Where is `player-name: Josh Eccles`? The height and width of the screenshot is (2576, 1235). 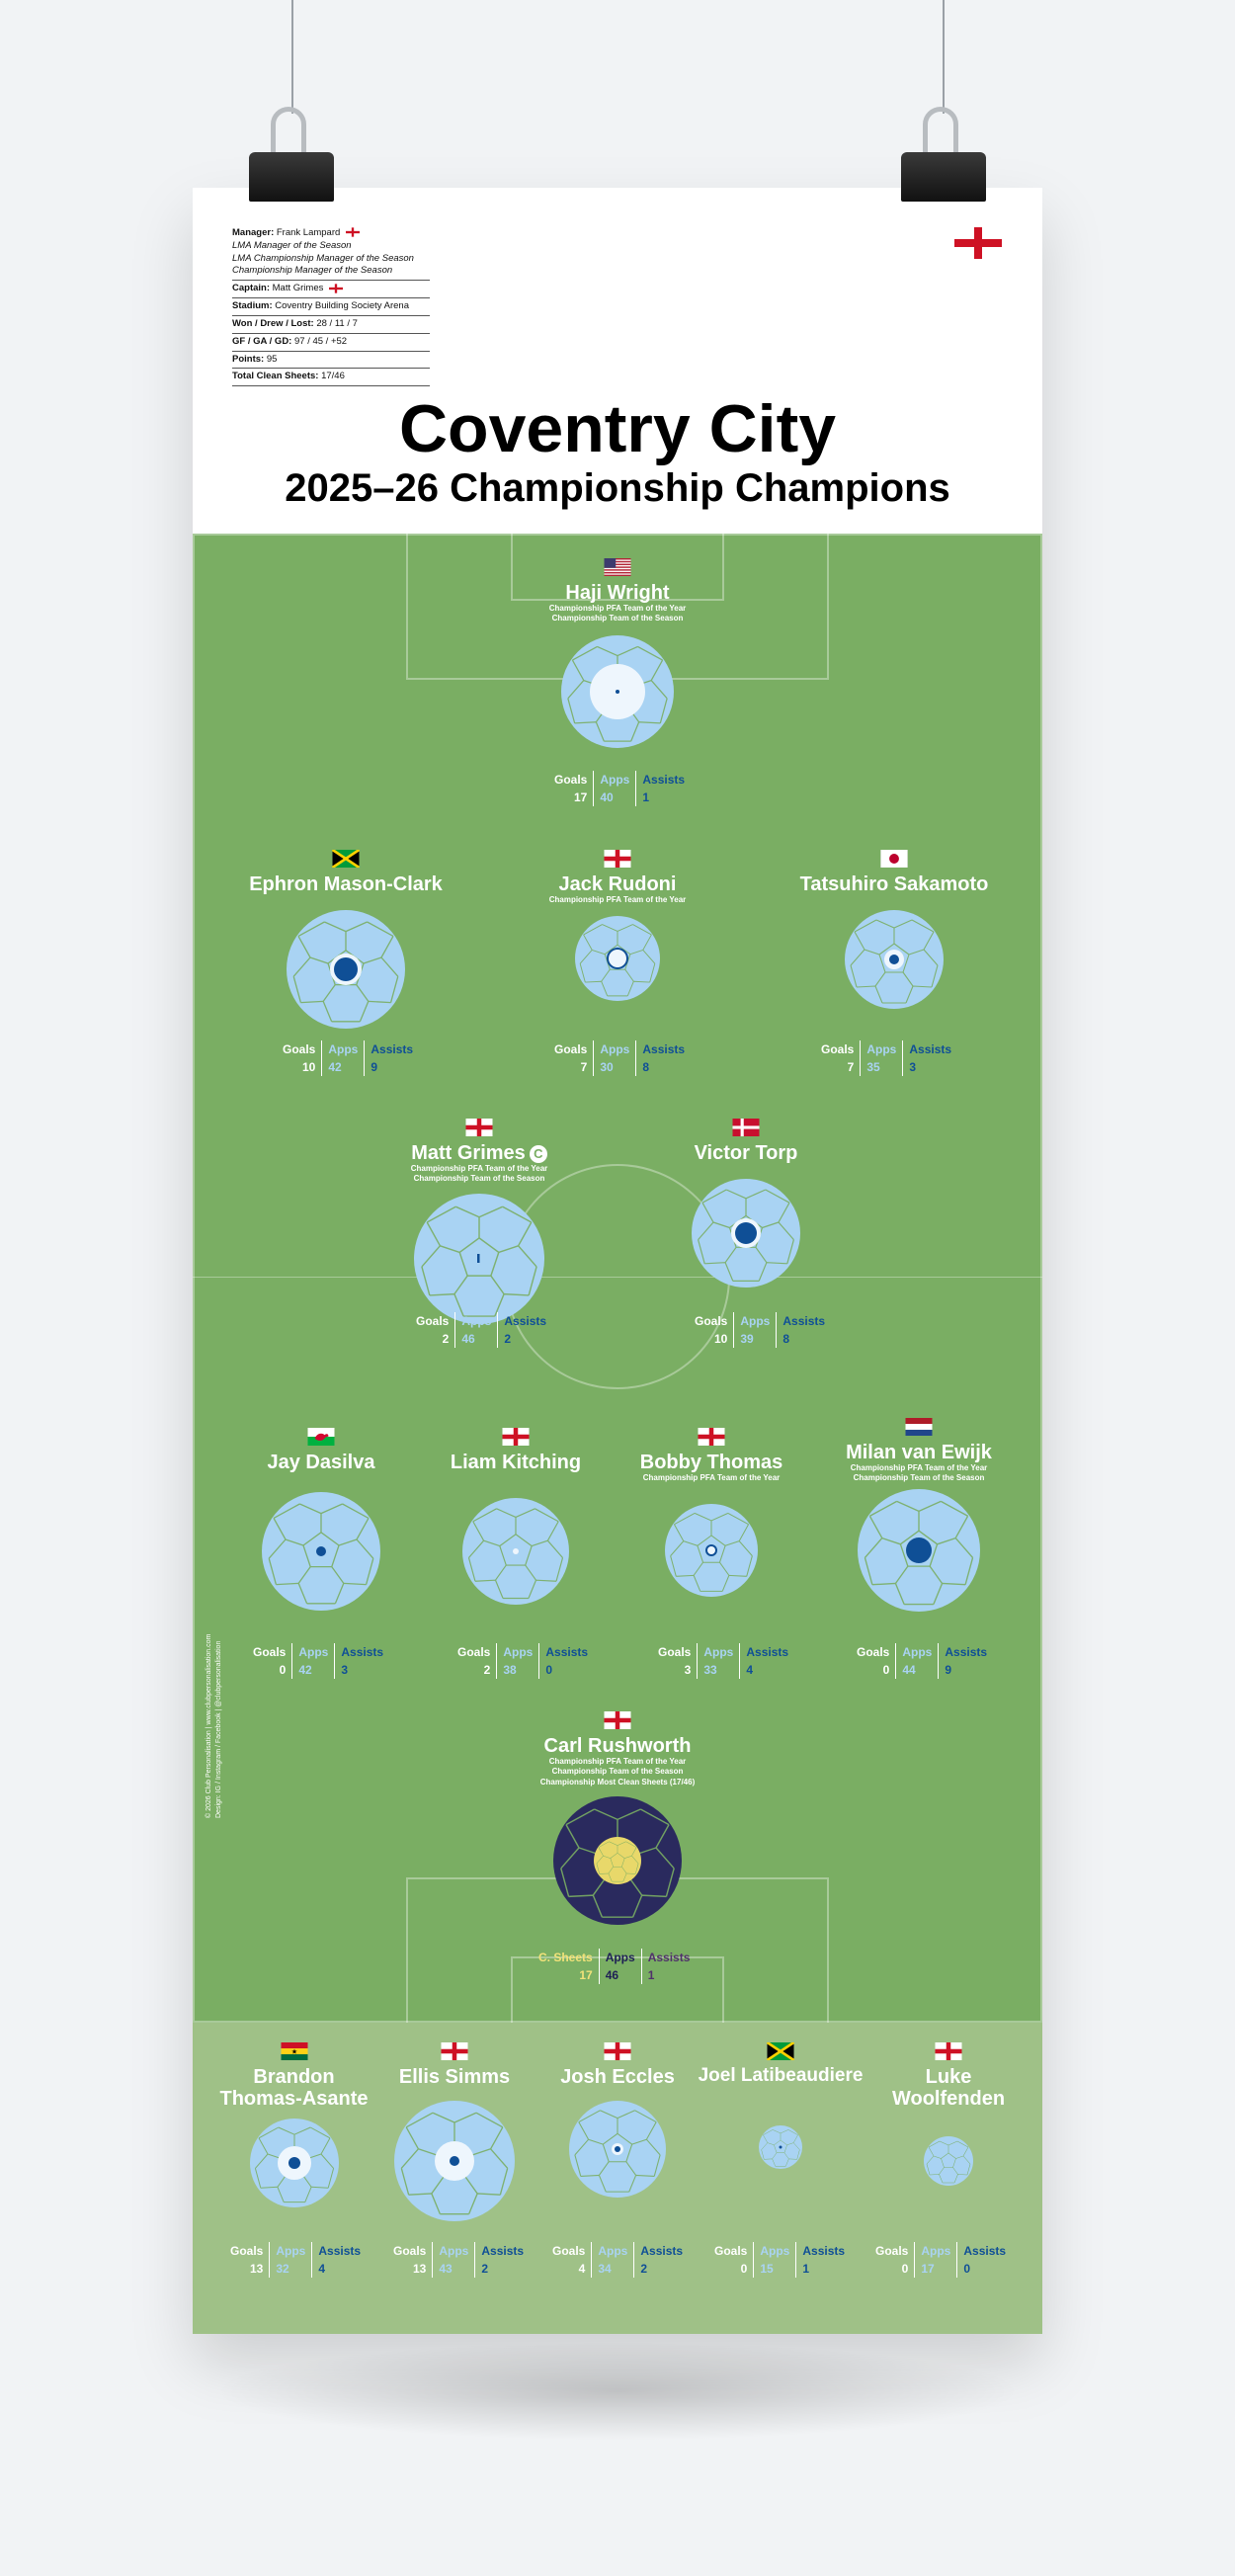 player-name: Josh Eccles is located at coordinates (617, 2077).